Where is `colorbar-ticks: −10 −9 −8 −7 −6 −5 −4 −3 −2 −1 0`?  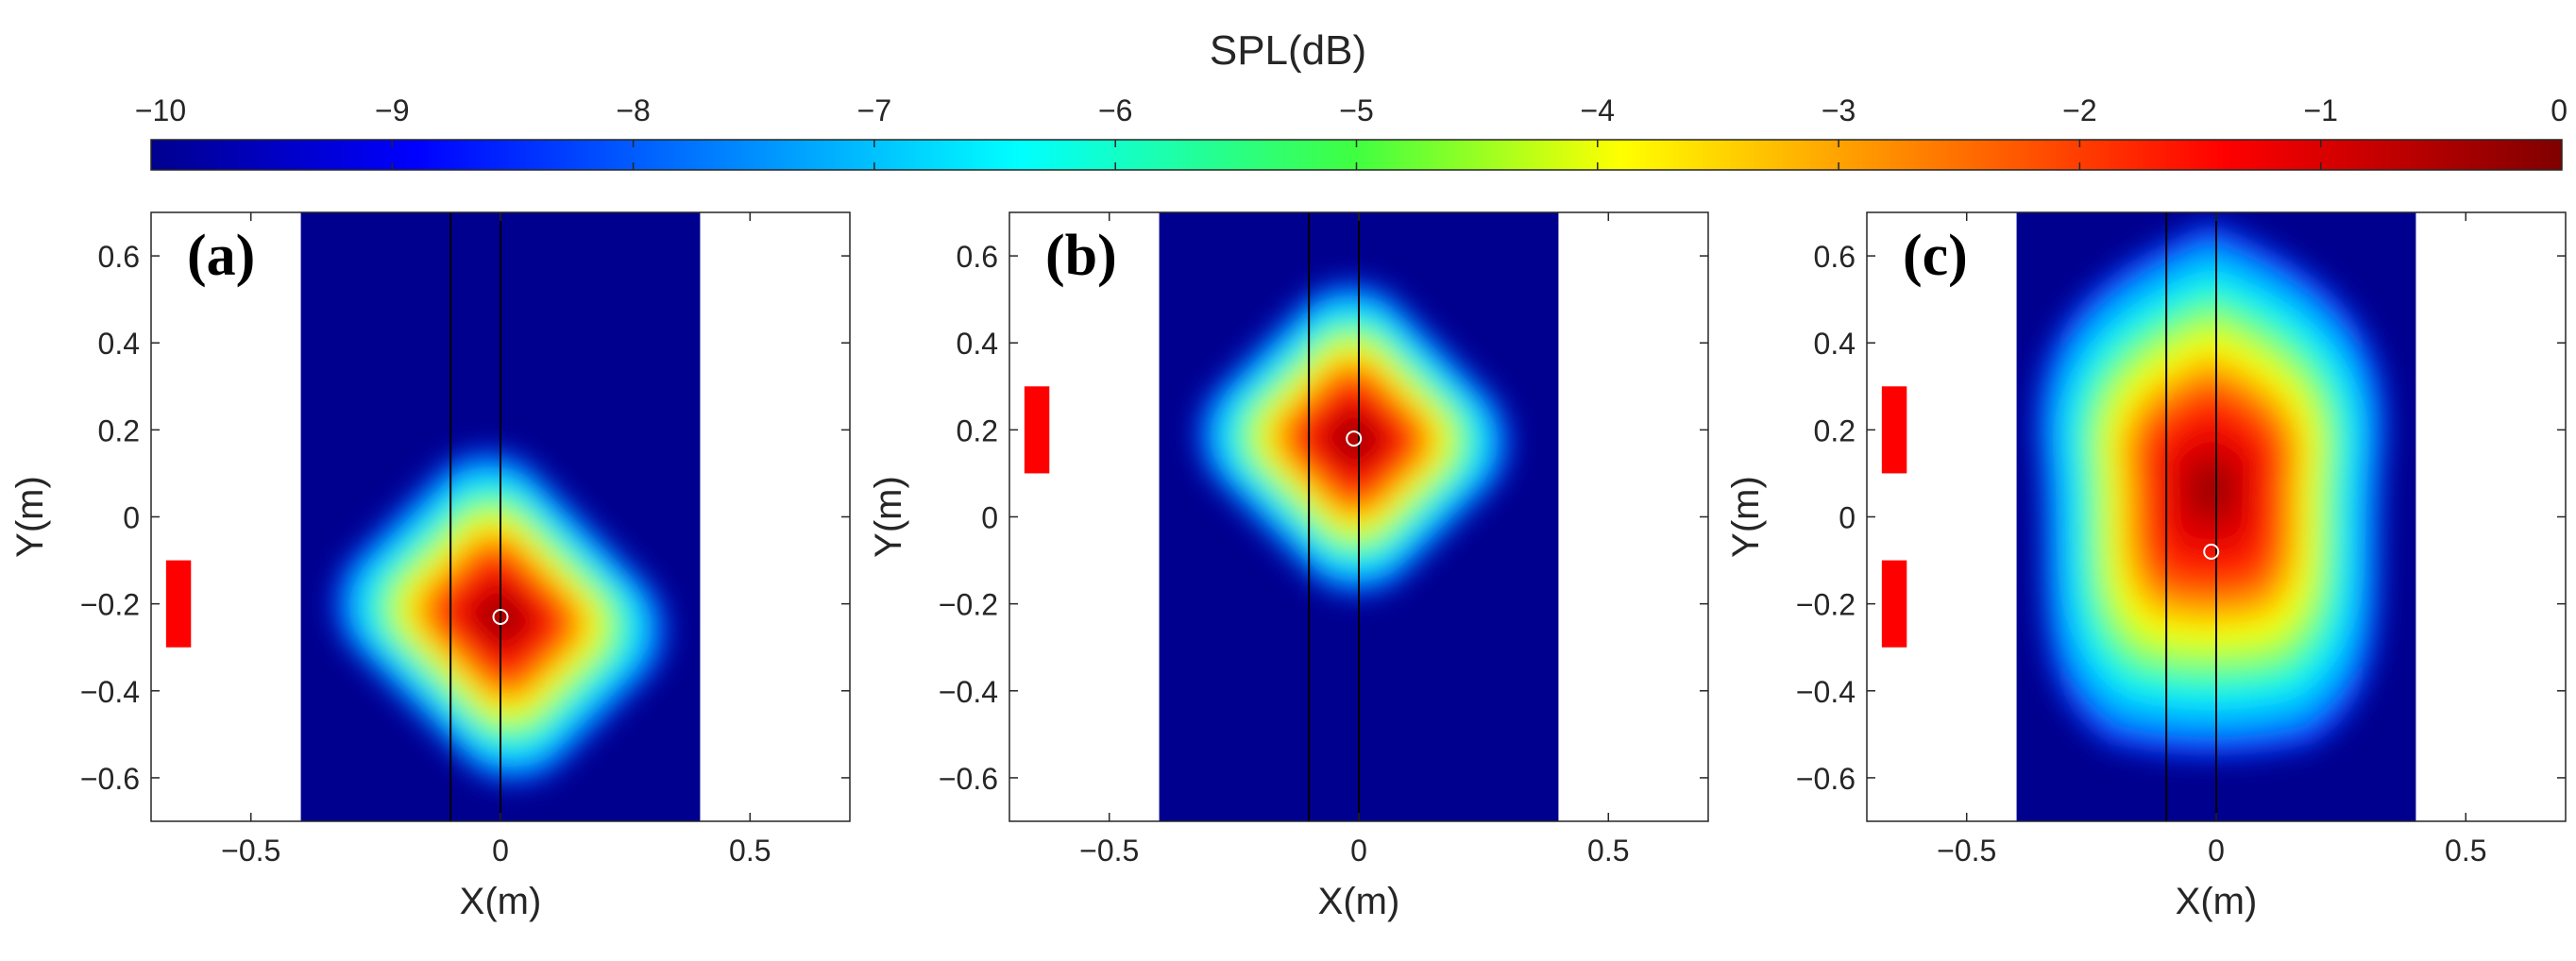
colorbar-ticks: −10 −9 −8 −7 −6 −5 −4 −3 −2 −1 0 is located at coordinates (1351, 131).